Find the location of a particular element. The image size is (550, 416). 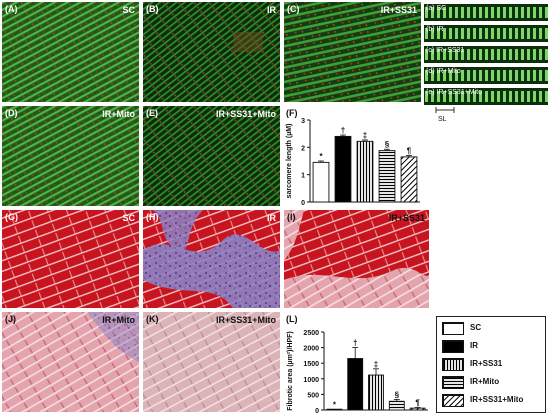

legend-swatch-ir-ss31-mito is located at coordinates (453, 400).